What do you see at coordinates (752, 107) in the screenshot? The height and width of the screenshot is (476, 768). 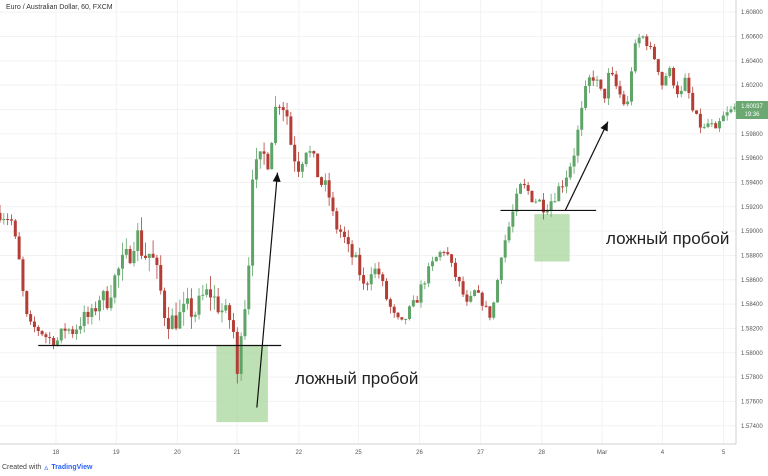 I see `price-badge-price: 1.60037` at bounding box center [752, 107].